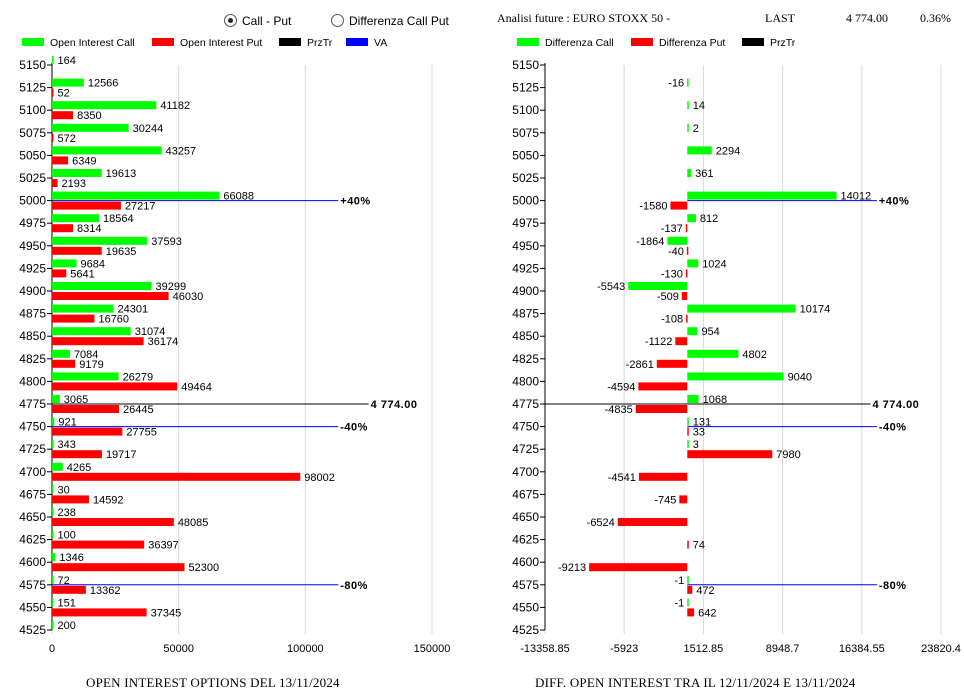  What do you see at coordinates (89, 229) in the screenshot?
I see `put-value-label: 8314` at bounding box center [89, 229].